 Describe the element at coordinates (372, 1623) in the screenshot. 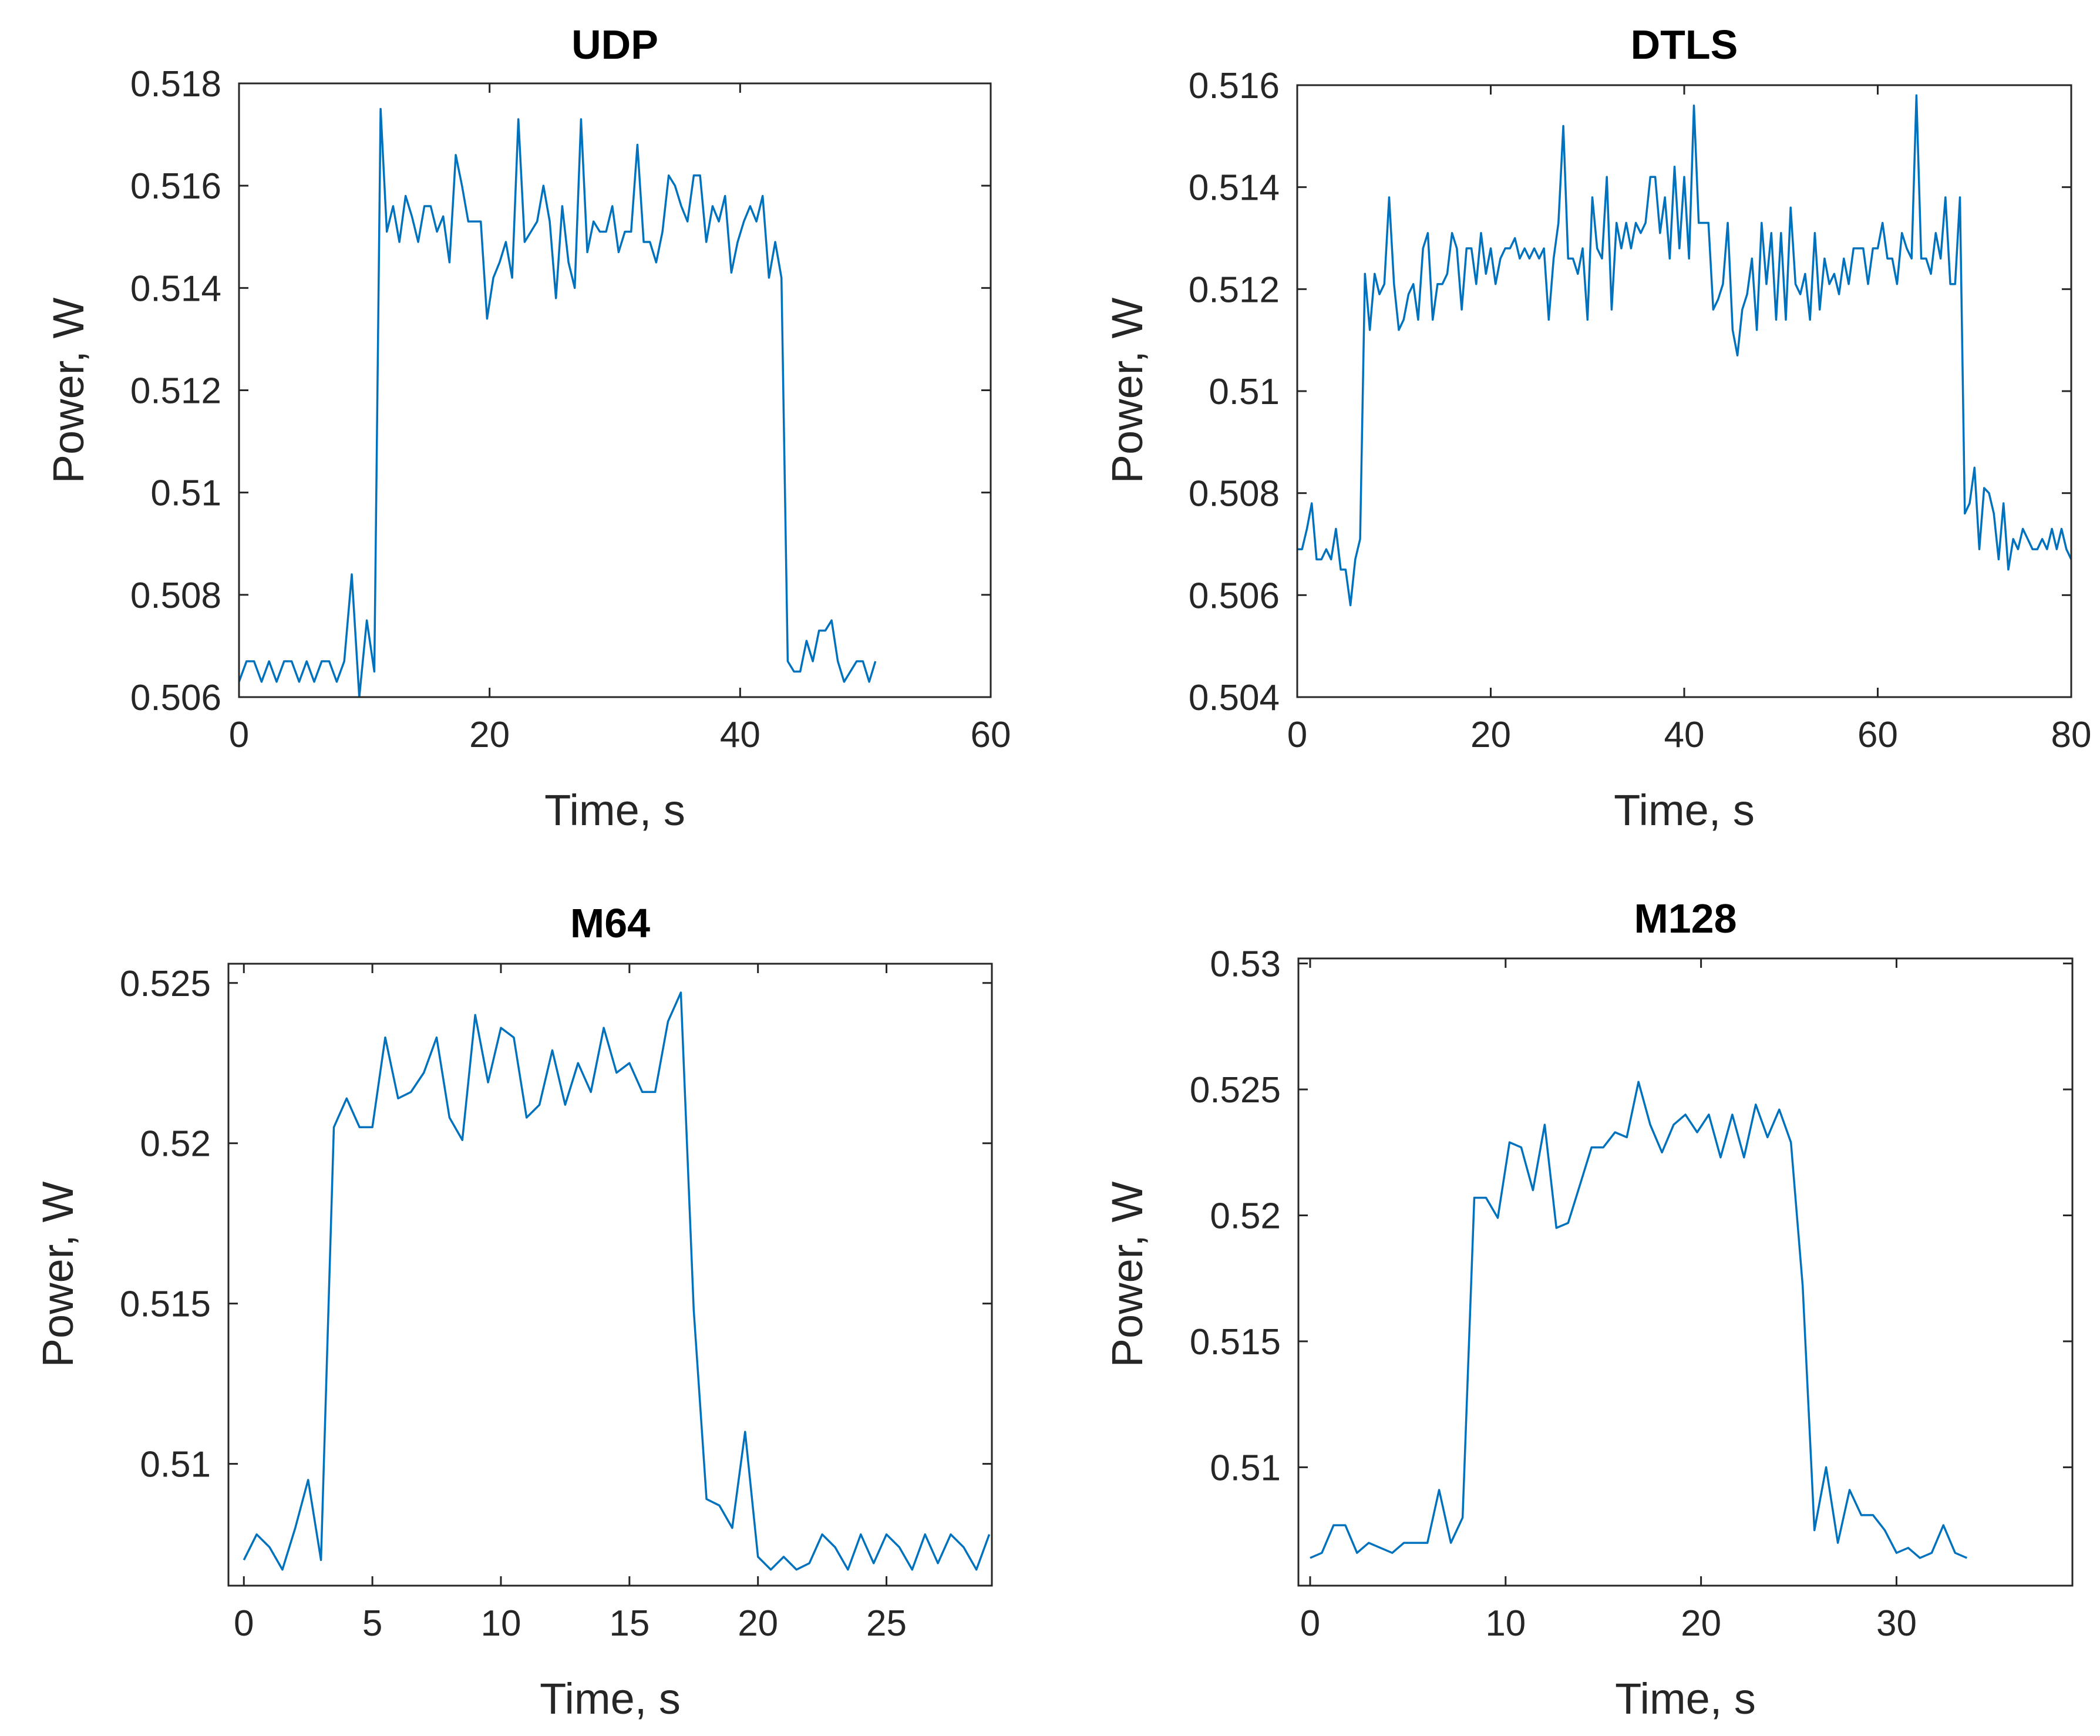

I see `x-tick-label: 5` at that location.